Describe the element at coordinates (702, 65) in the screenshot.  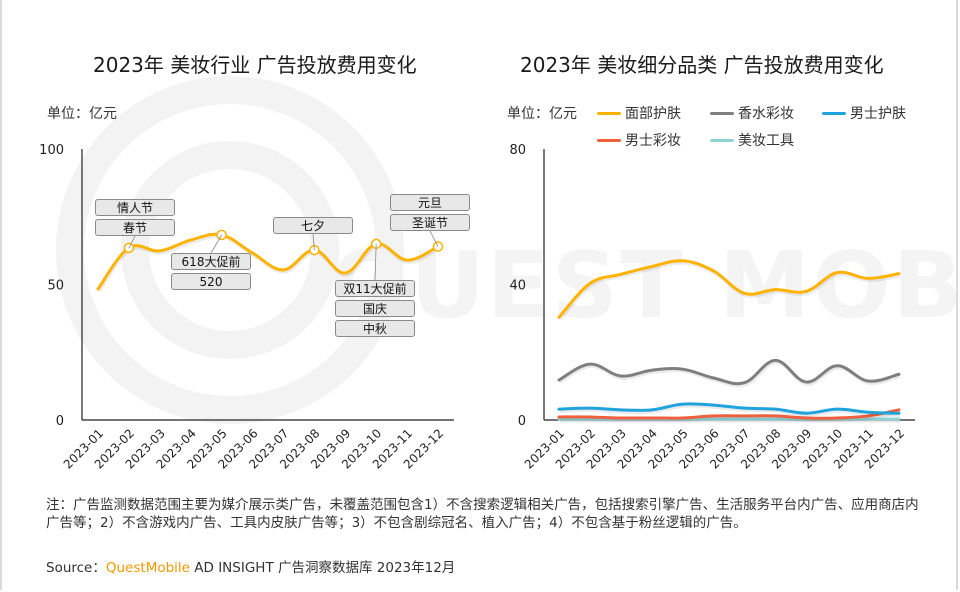
I see `right-chart-title: 2023年 美妆细分品类 广告投放费用变化` at that location.